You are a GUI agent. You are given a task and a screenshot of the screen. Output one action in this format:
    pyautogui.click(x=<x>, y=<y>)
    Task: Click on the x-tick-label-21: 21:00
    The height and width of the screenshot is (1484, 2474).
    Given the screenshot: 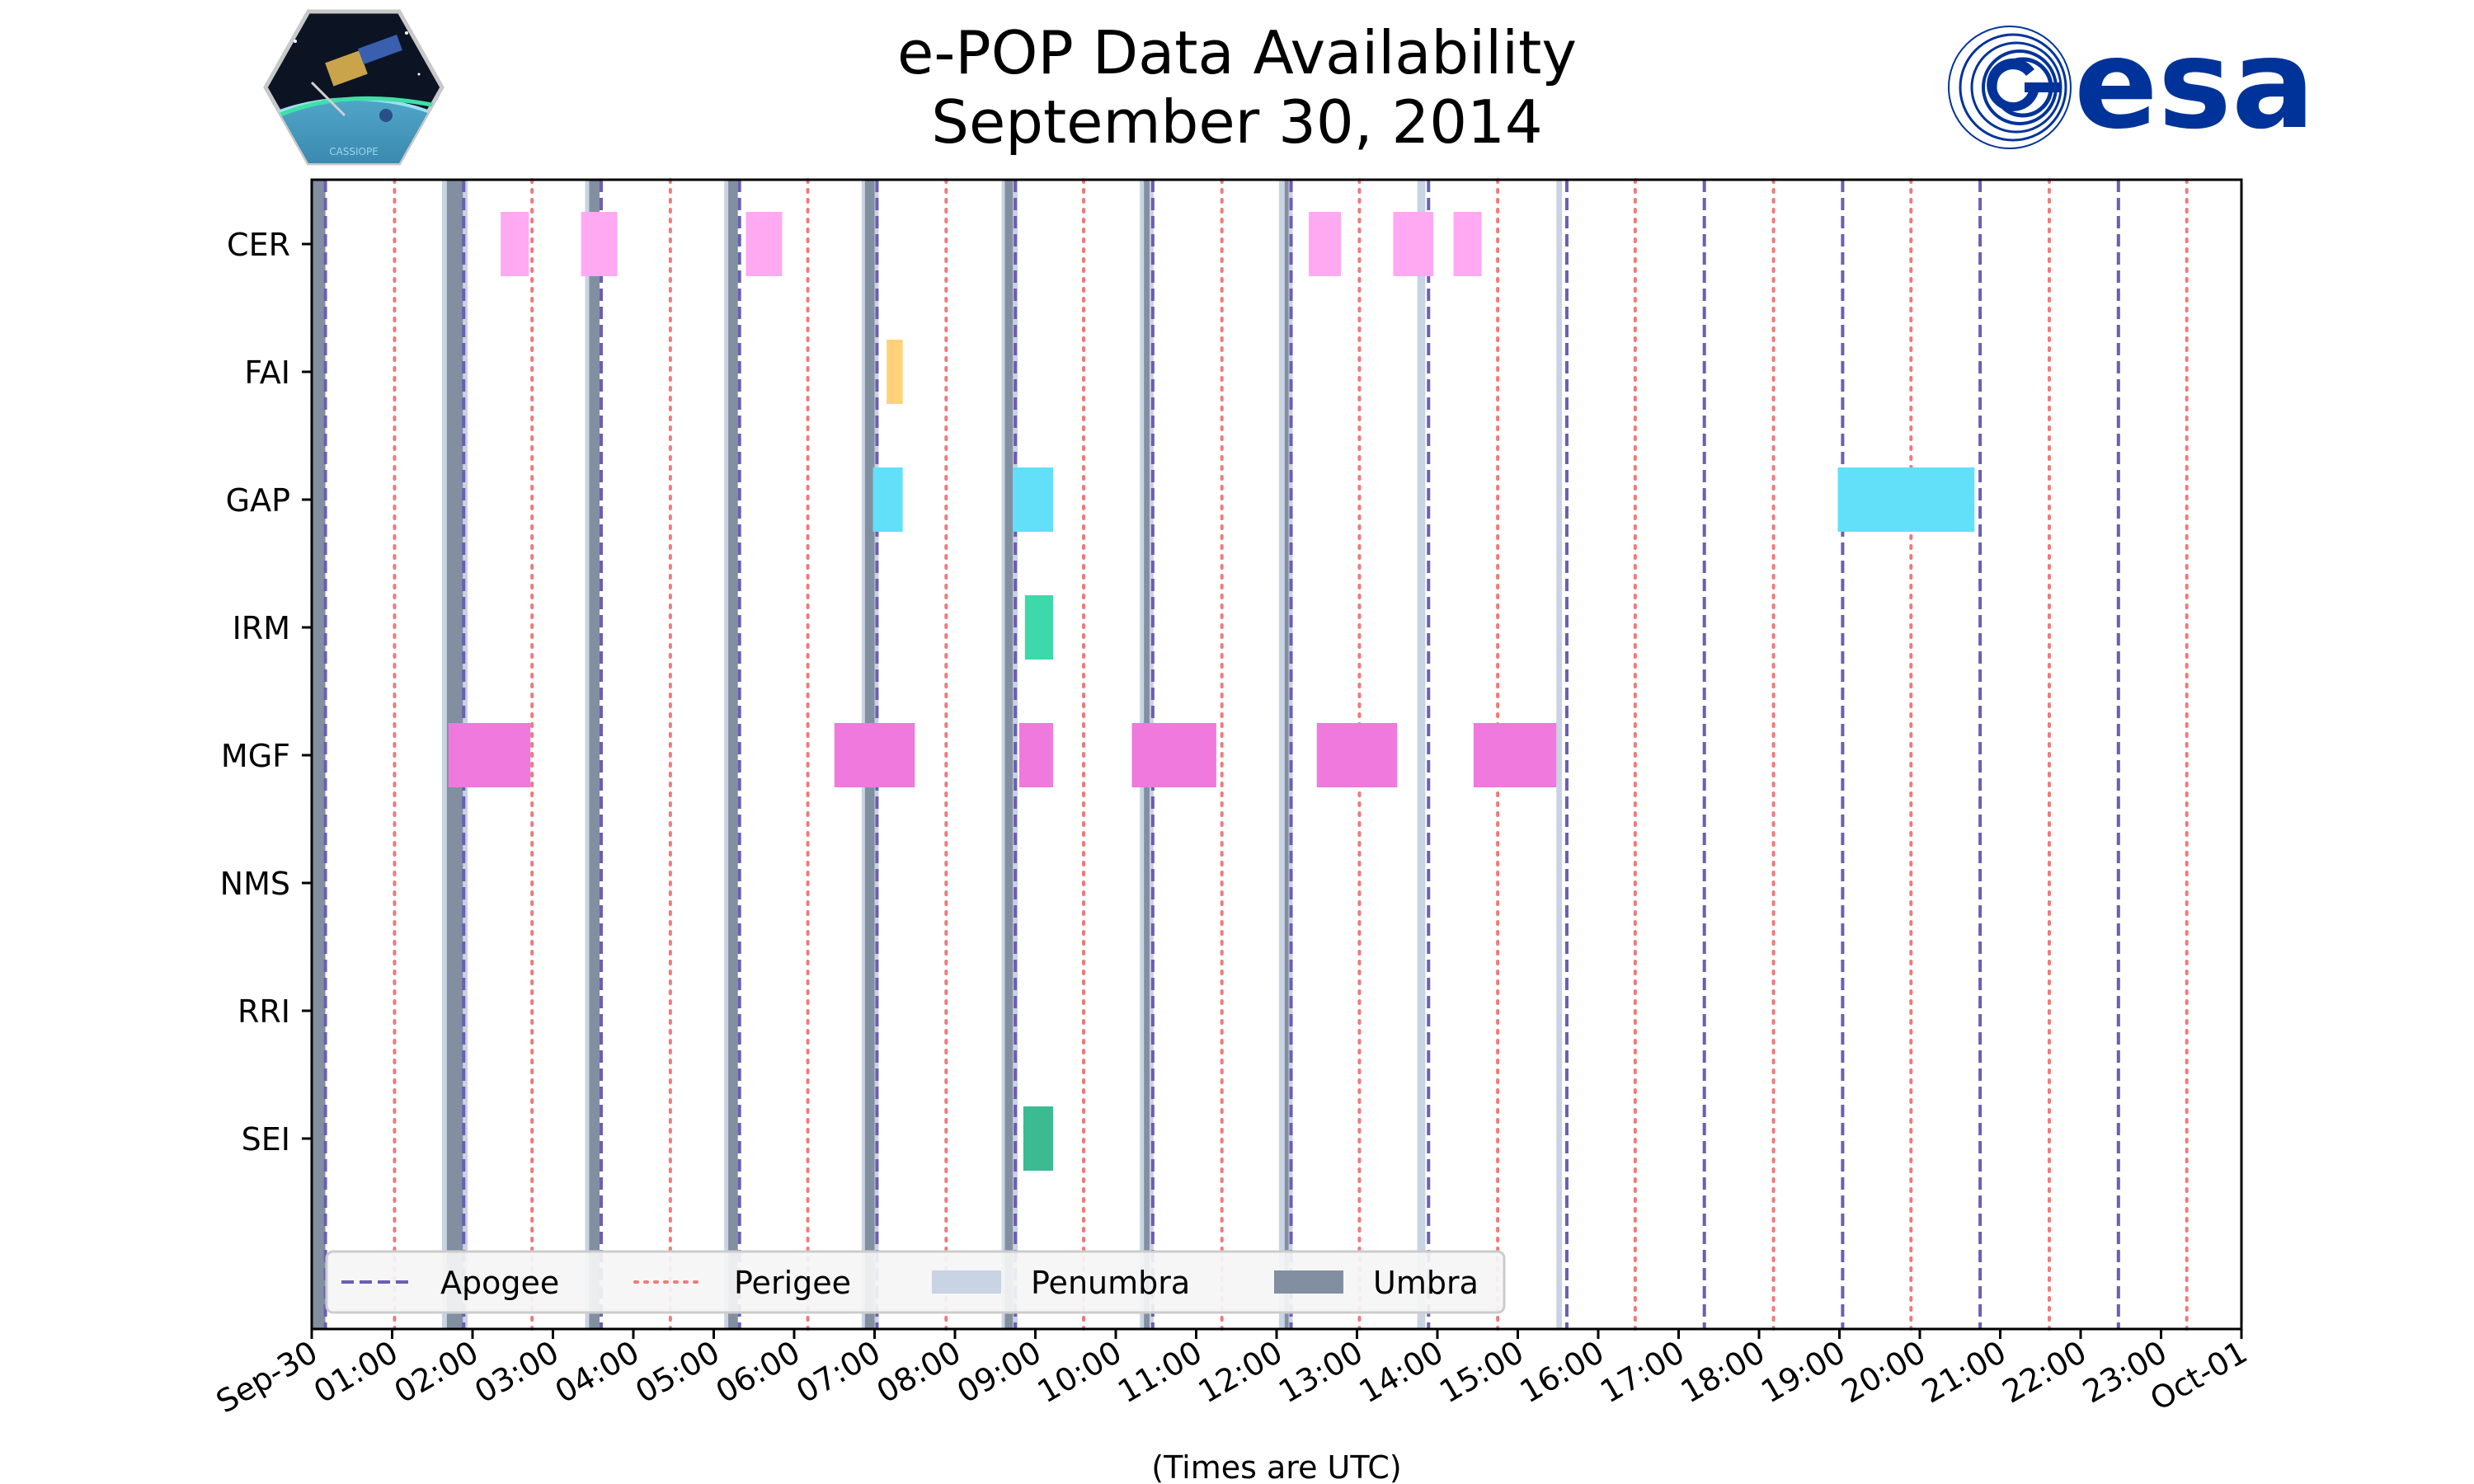 What is the action you would take?
    pyautogui.click(x=1964, y=1372)
    